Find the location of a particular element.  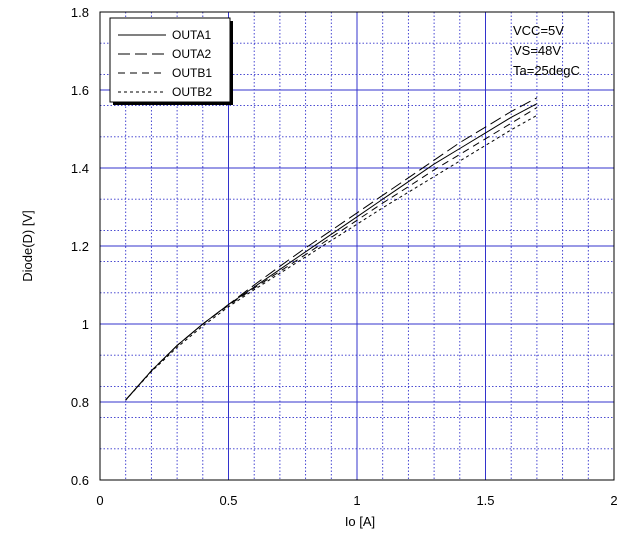

y-tick-label: 1.4 is located at coordinates (80, 168).